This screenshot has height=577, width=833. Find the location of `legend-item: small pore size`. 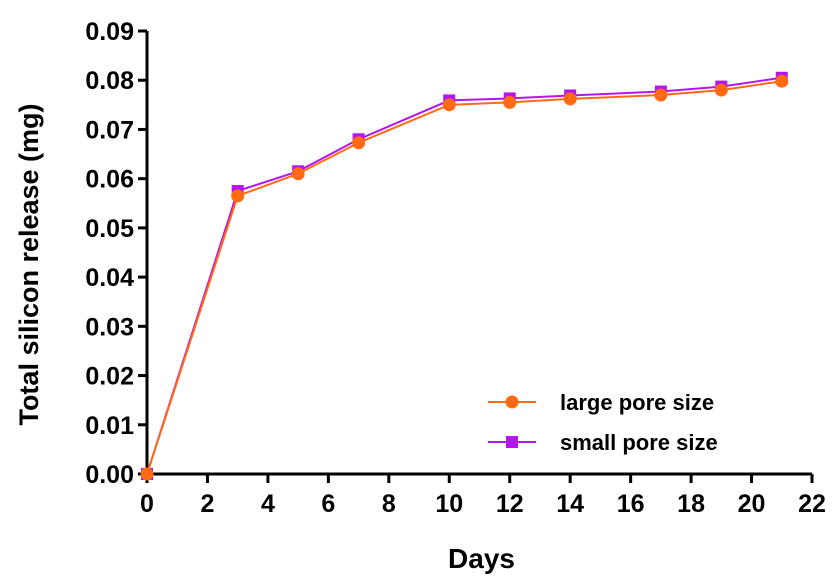

legend-item: small pore size is located at coordinates (603, 442).